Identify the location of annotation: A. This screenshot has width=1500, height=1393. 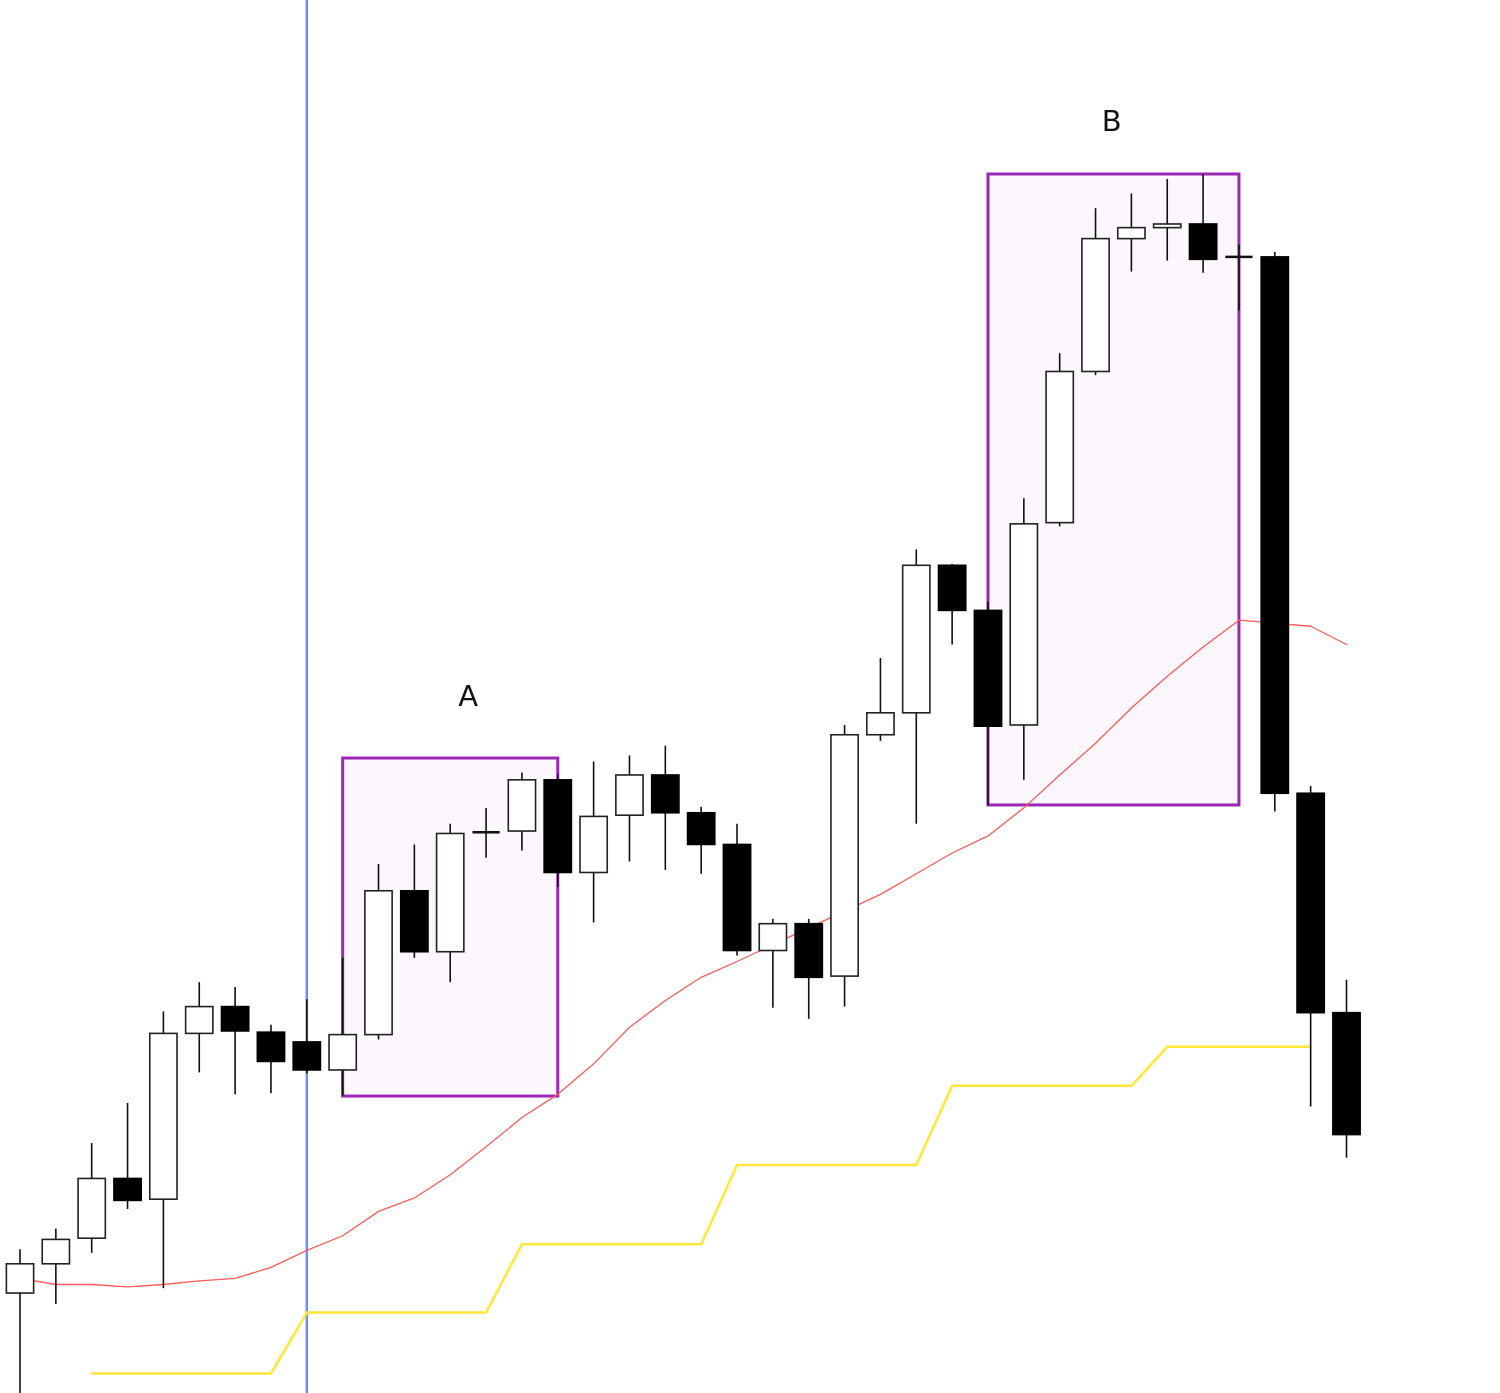
(468, 696).